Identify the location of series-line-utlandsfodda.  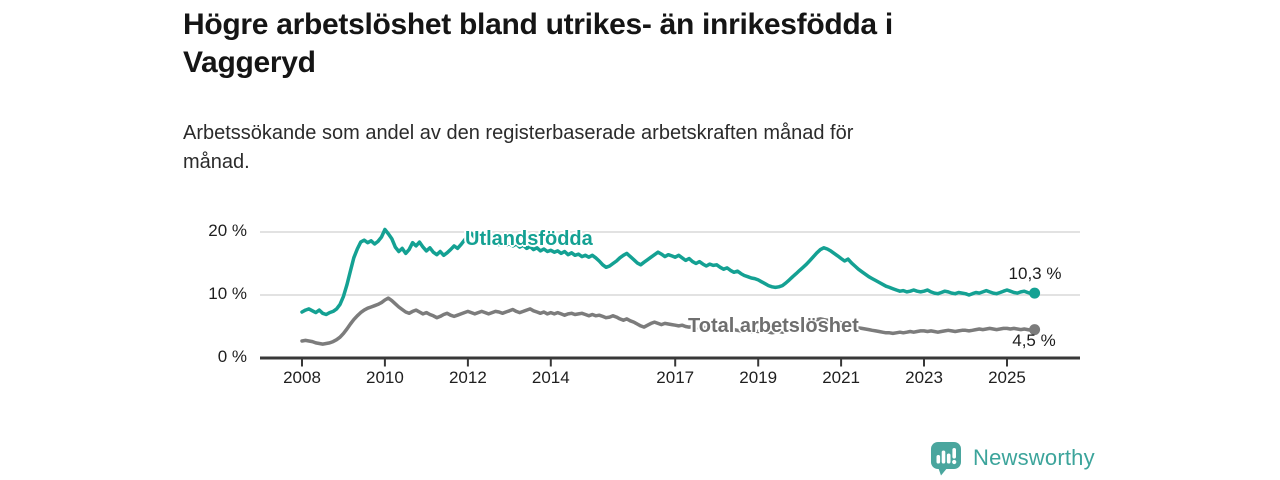
(668, 272).